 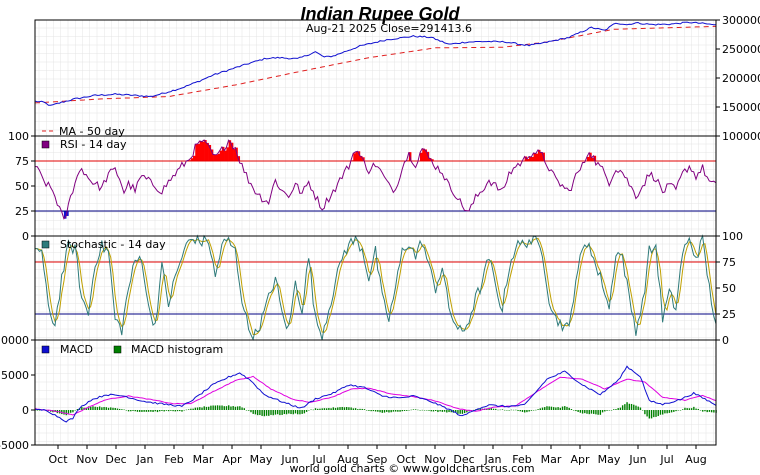 What do you see at coordinates (65, 215) in the screenshot?
I see `rsi-oversold-fill` at bounding box center [65, 215].